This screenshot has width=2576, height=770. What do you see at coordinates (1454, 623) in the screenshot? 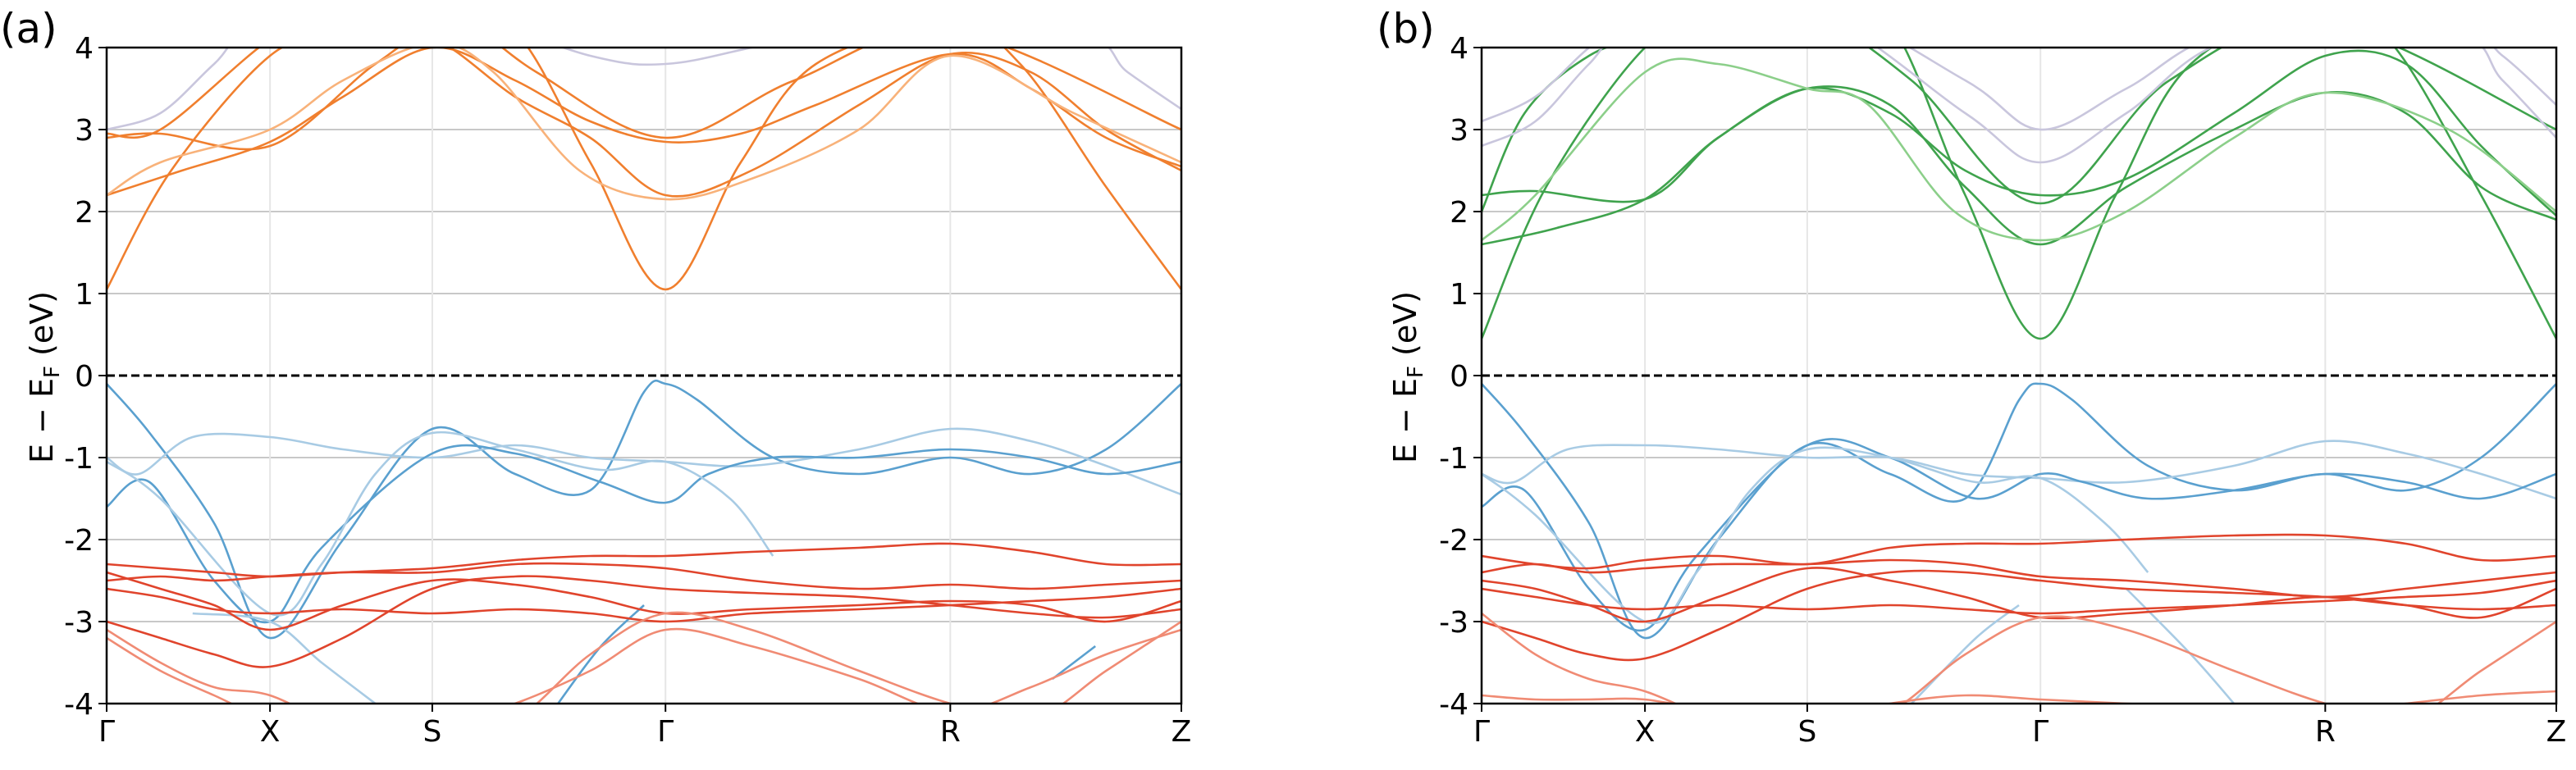
I see `y-tick-label-b-7: -3` at bounding box center [1454, 623].